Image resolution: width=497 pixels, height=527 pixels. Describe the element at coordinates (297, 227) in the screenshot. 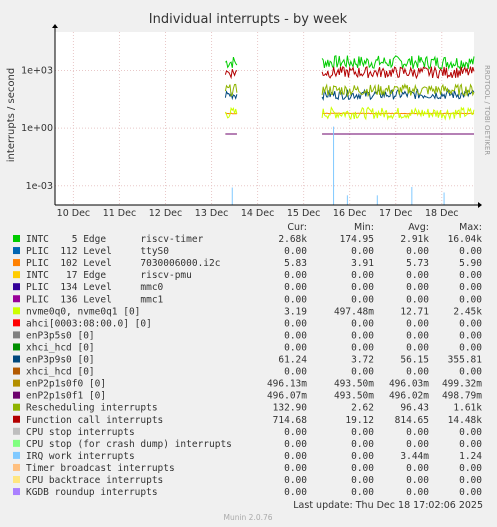

I see `legend-column-header: Cur:` at that location.